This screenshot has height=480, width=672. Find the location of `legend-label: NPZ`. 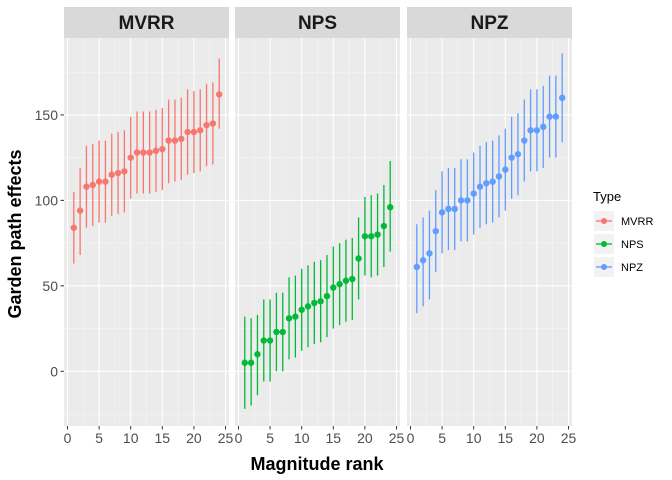

legend-label: NPZ is located at coordinates (632, 268).